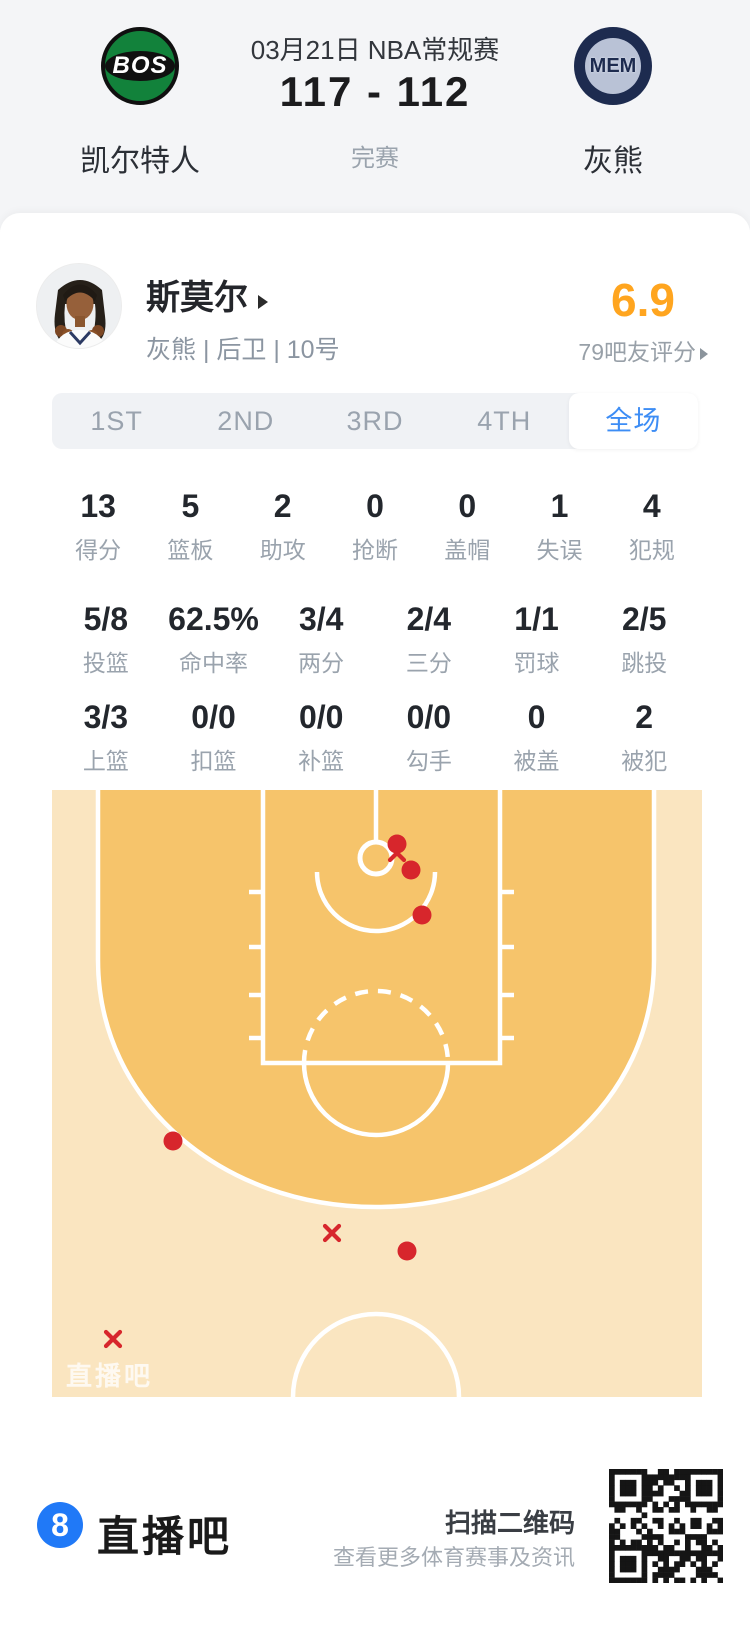 Image resolution: width=750 pixels, height=1629 pixels. Describe the element at coordinates (536, 663) in the screenshot. I see `stat-label: 罚球` at that location.